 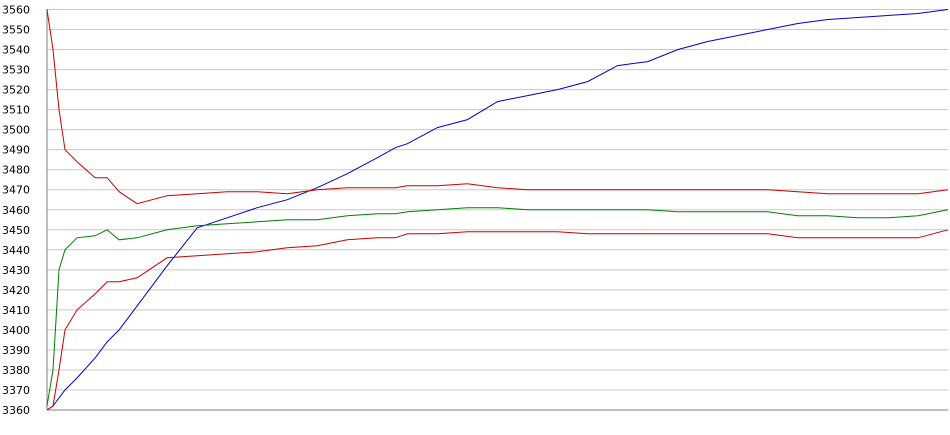 What do you see at coordinates (16, 350) in the screenshot?
I see `y-tick-label-3390: 3390` at bounding box center [16, 350].